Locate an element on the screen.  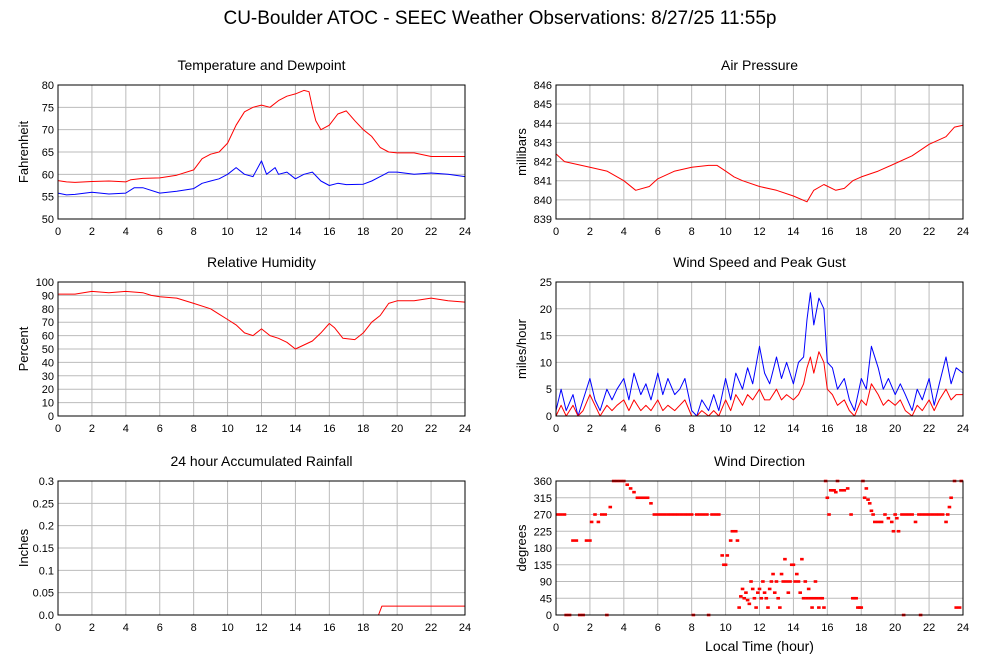
wind-direction-xtick-label: 4 is located at coordinates (624, 628).